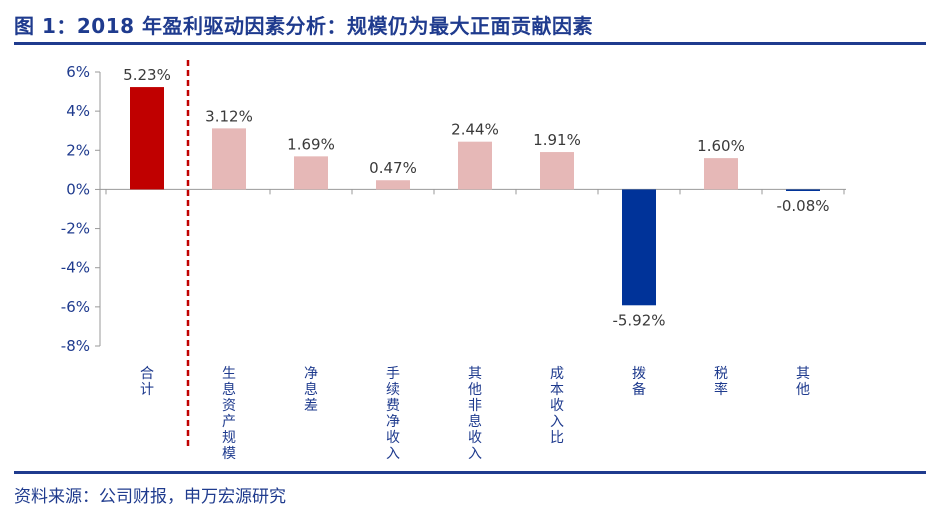 The width and height of the screenshot is (939, 514). I want to click on data-label: 1.60%, so click(721, 146).